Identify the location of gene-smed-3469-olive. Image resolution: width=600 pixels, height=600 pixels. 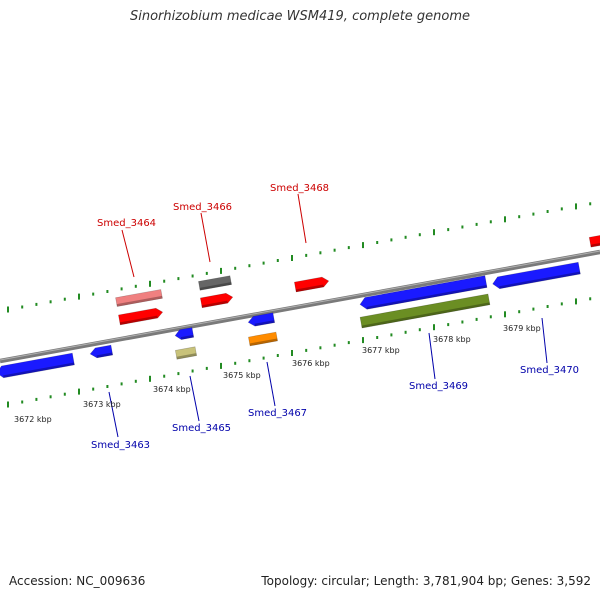
(425, 311).